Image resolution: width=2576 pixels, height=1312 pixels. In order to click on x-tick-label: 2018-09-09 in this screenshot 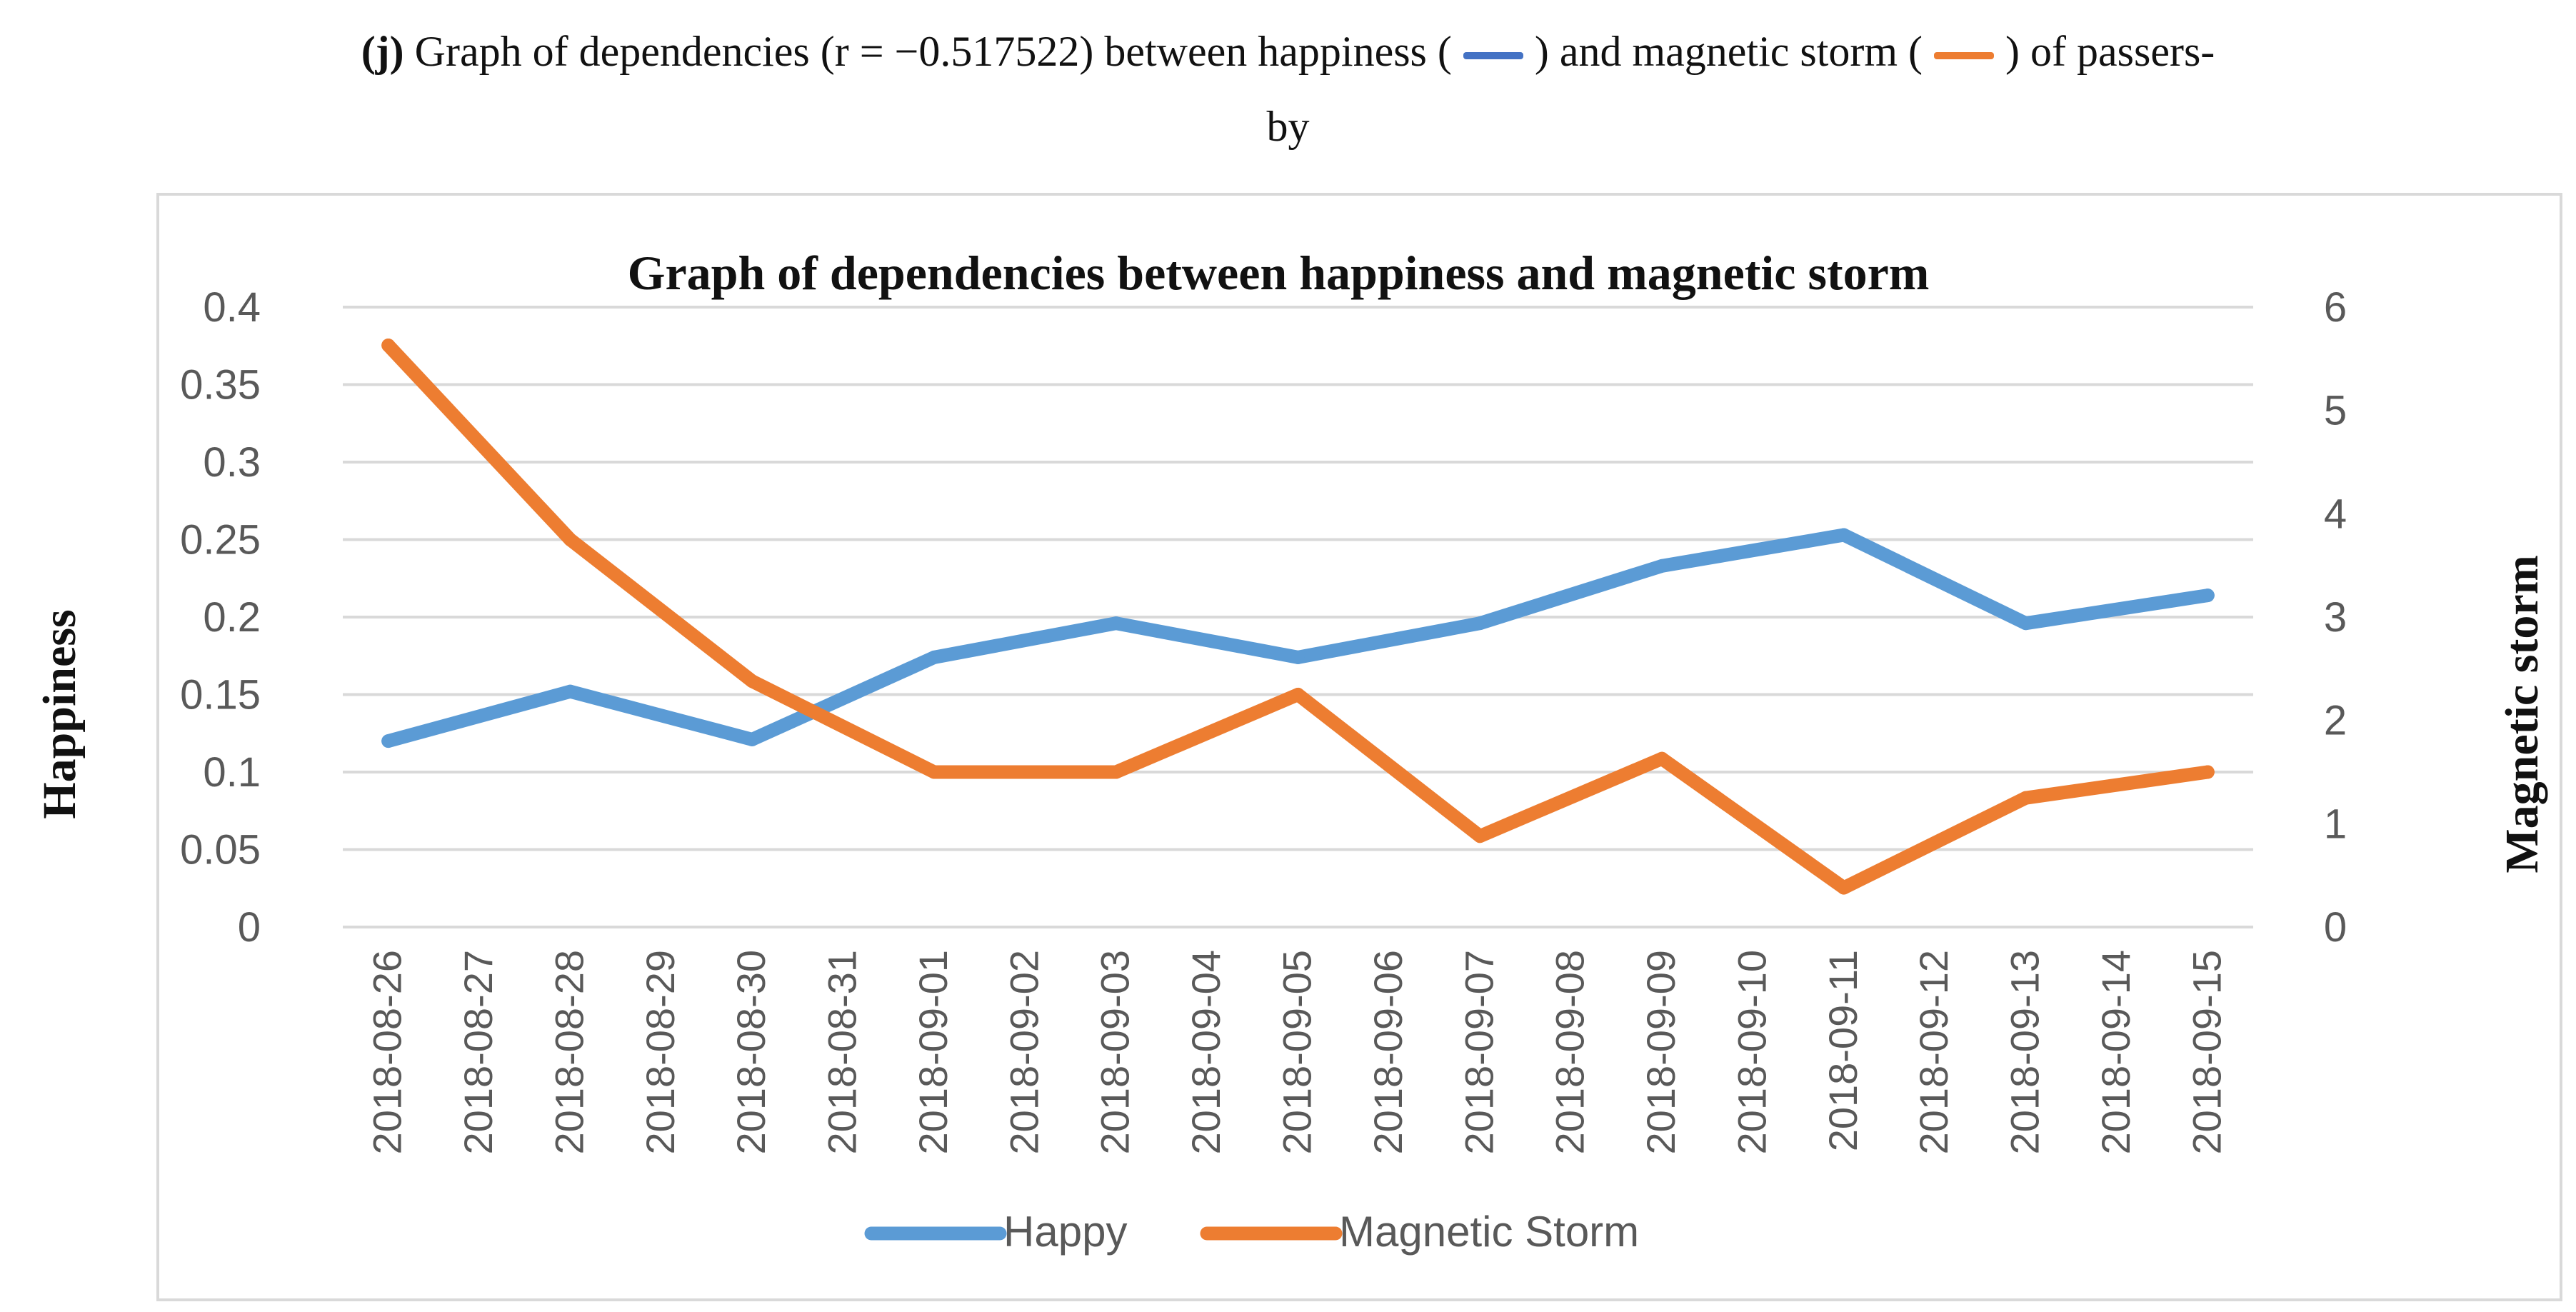, I will do `click(1660, 1052)`.